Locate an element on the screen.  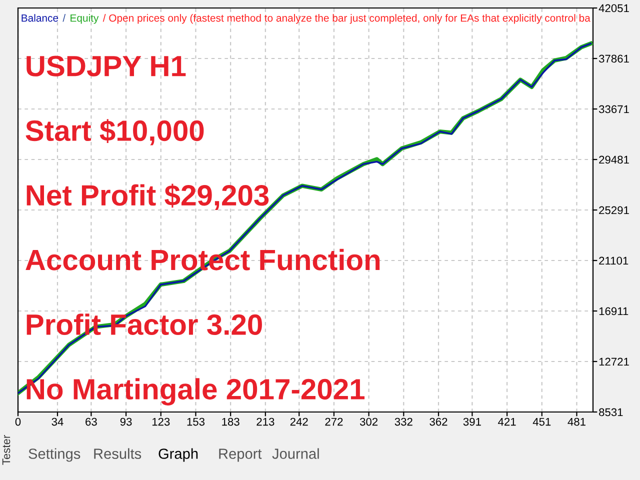
y-tick-label: 29481 is located at coordinates (614, 160).